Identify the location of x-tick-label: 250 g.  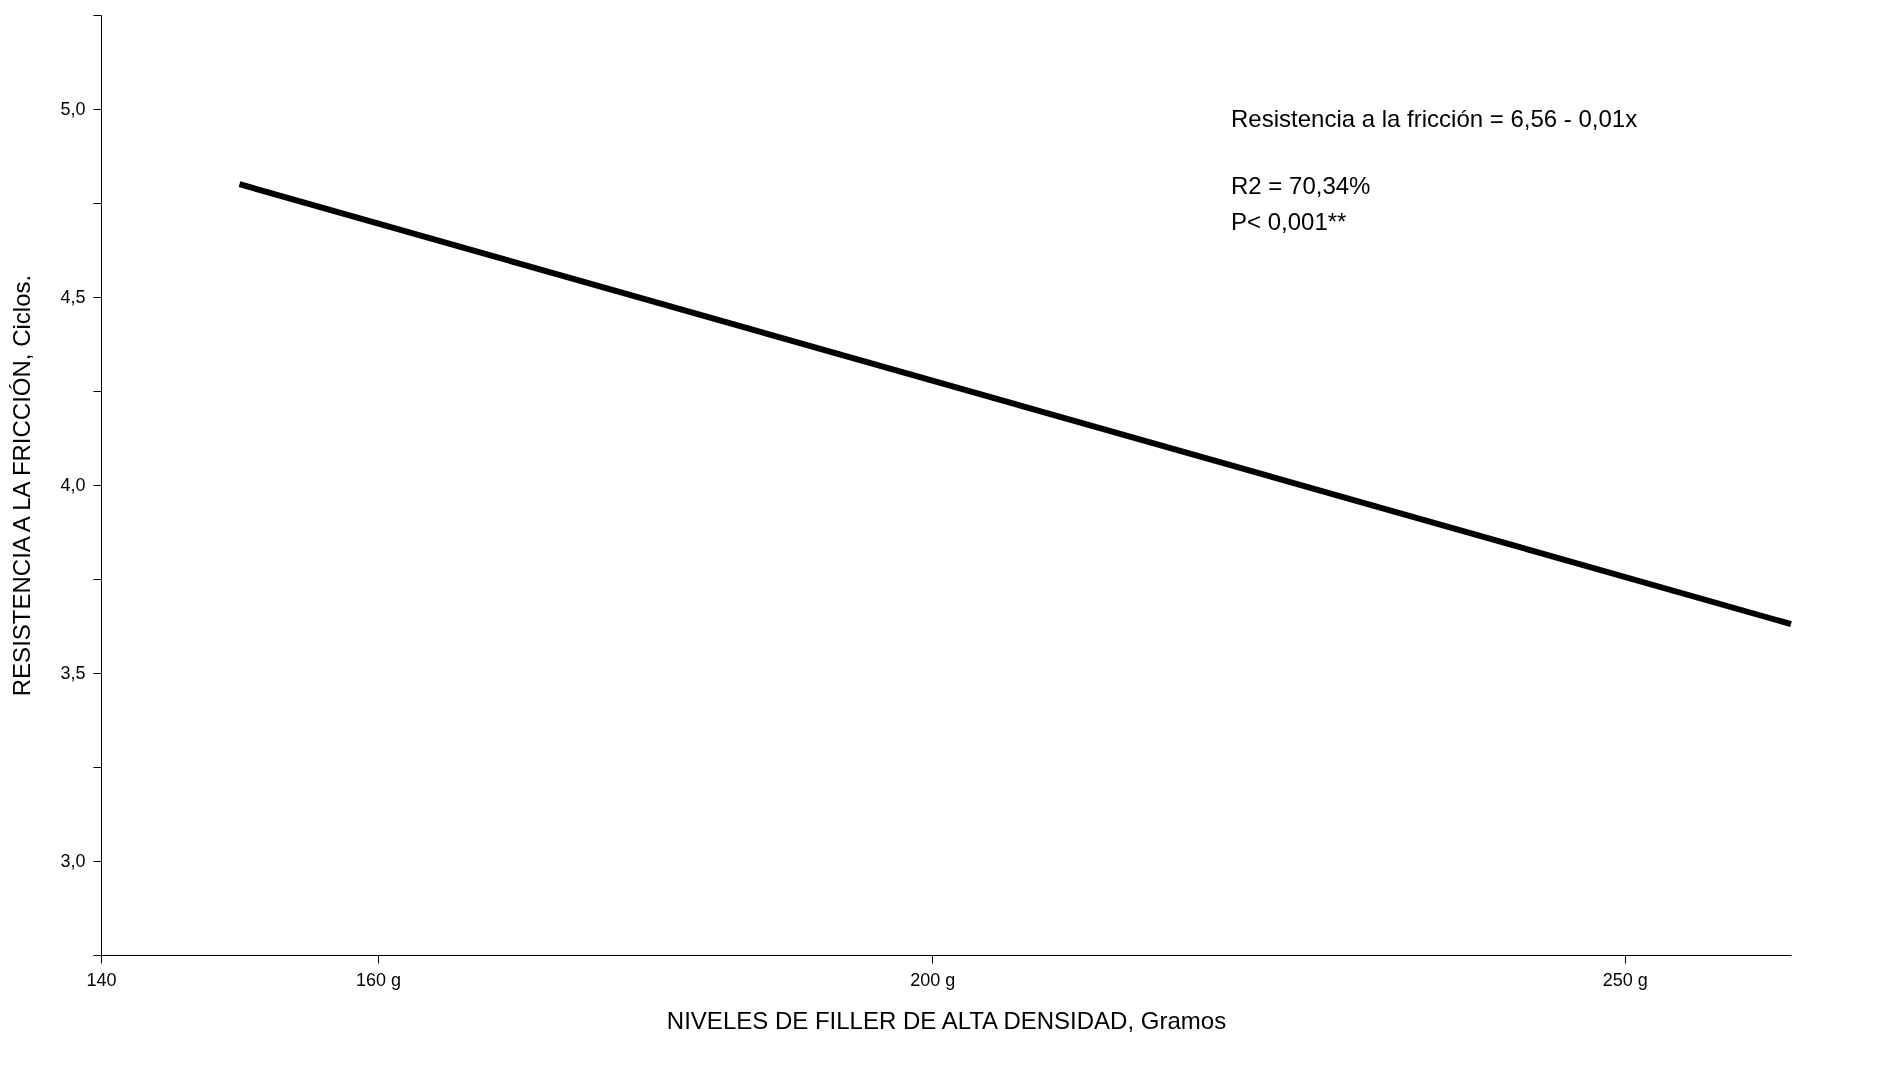
(1625, 979).